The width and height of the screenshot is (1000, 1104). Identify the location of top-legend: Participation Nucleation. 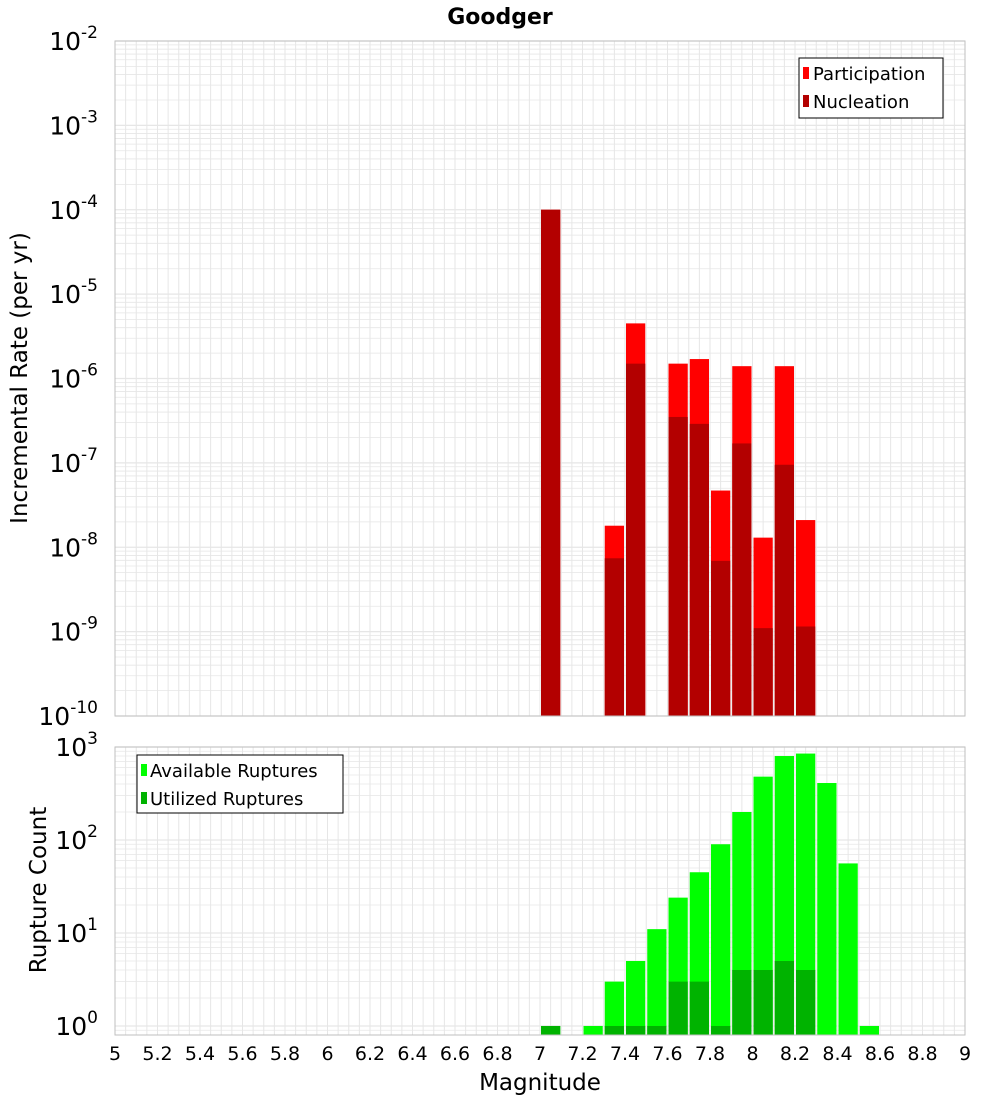
(871, 88).